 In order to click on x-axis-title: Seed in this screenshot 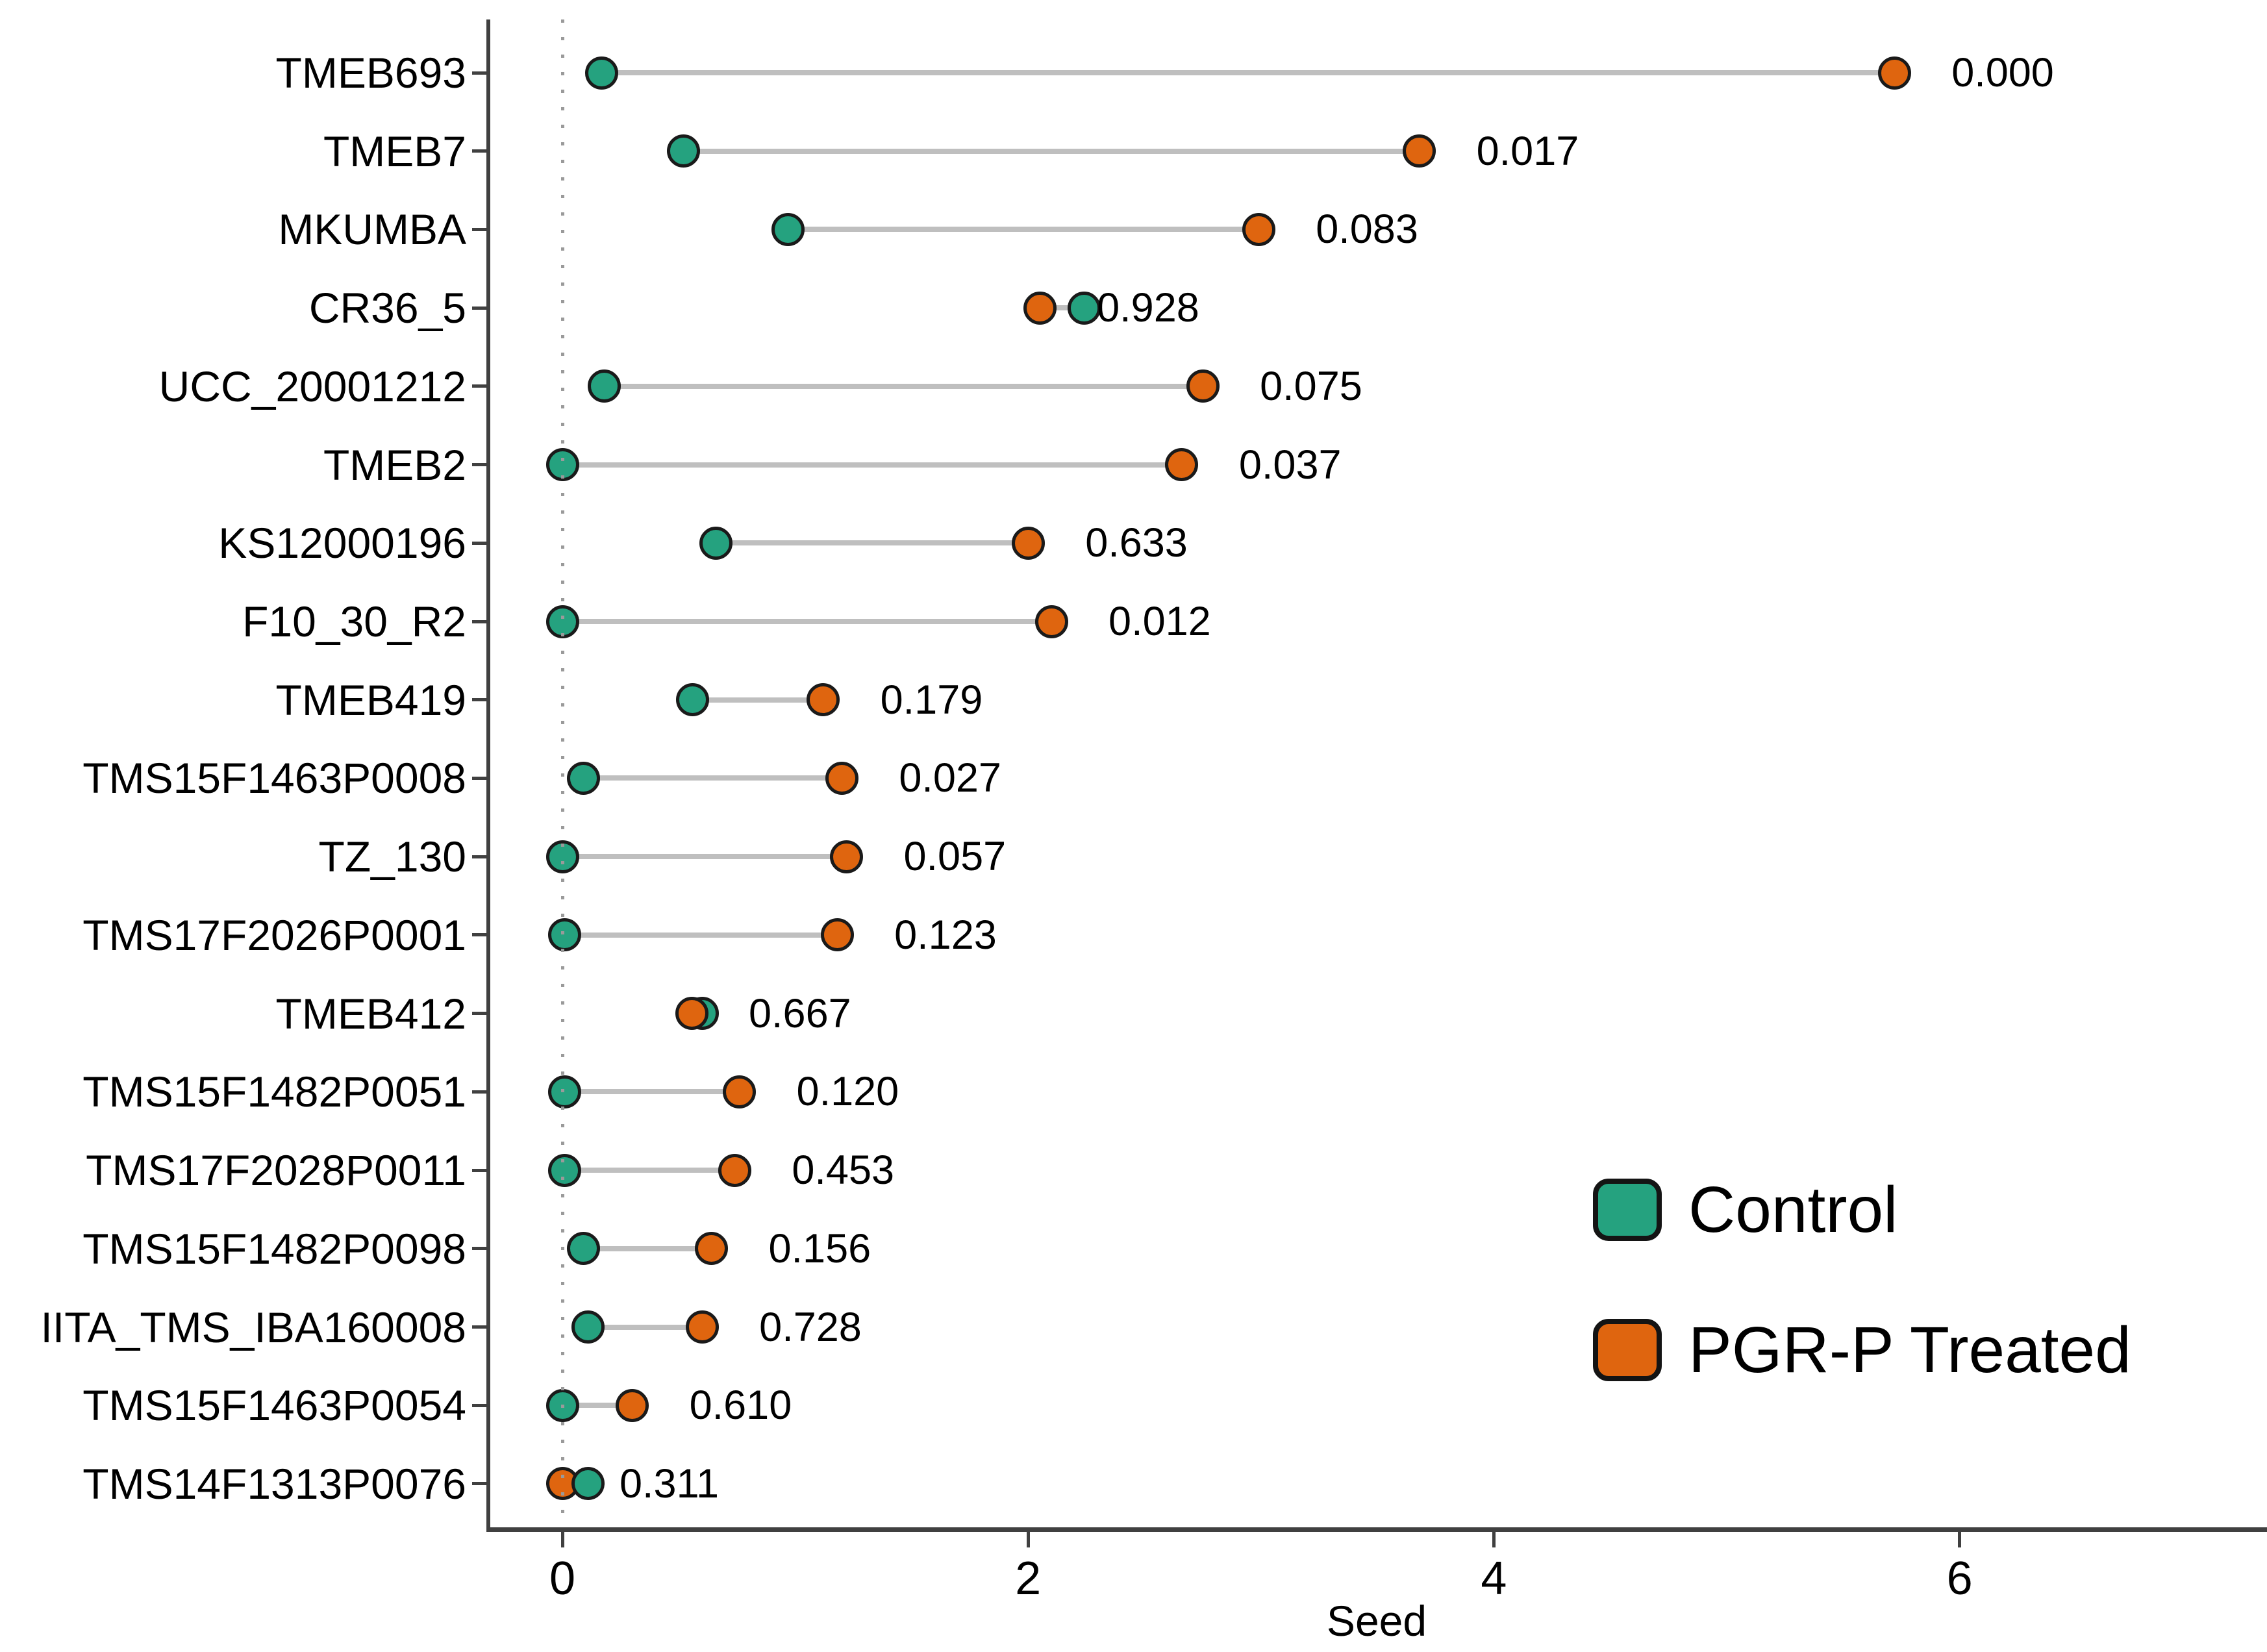, I will do `click(1377, 1621)`.